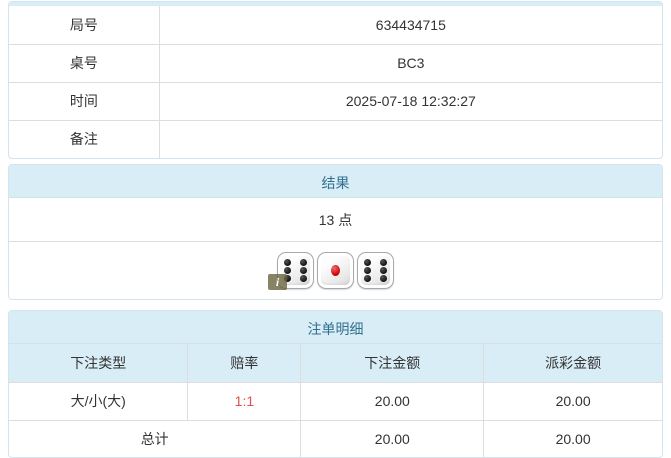  What do you see at coordinates (84, 25) in the screenshot?
I see `round-label: 局号` at bounding box center [84, 25].